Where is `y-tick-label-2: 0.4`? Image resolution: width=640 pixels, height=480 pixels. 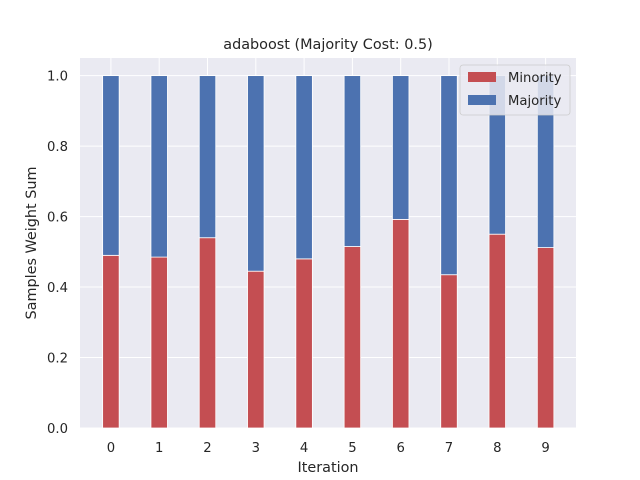
y-tick-label-2: 0.4 is located at coordinates (57, 288).